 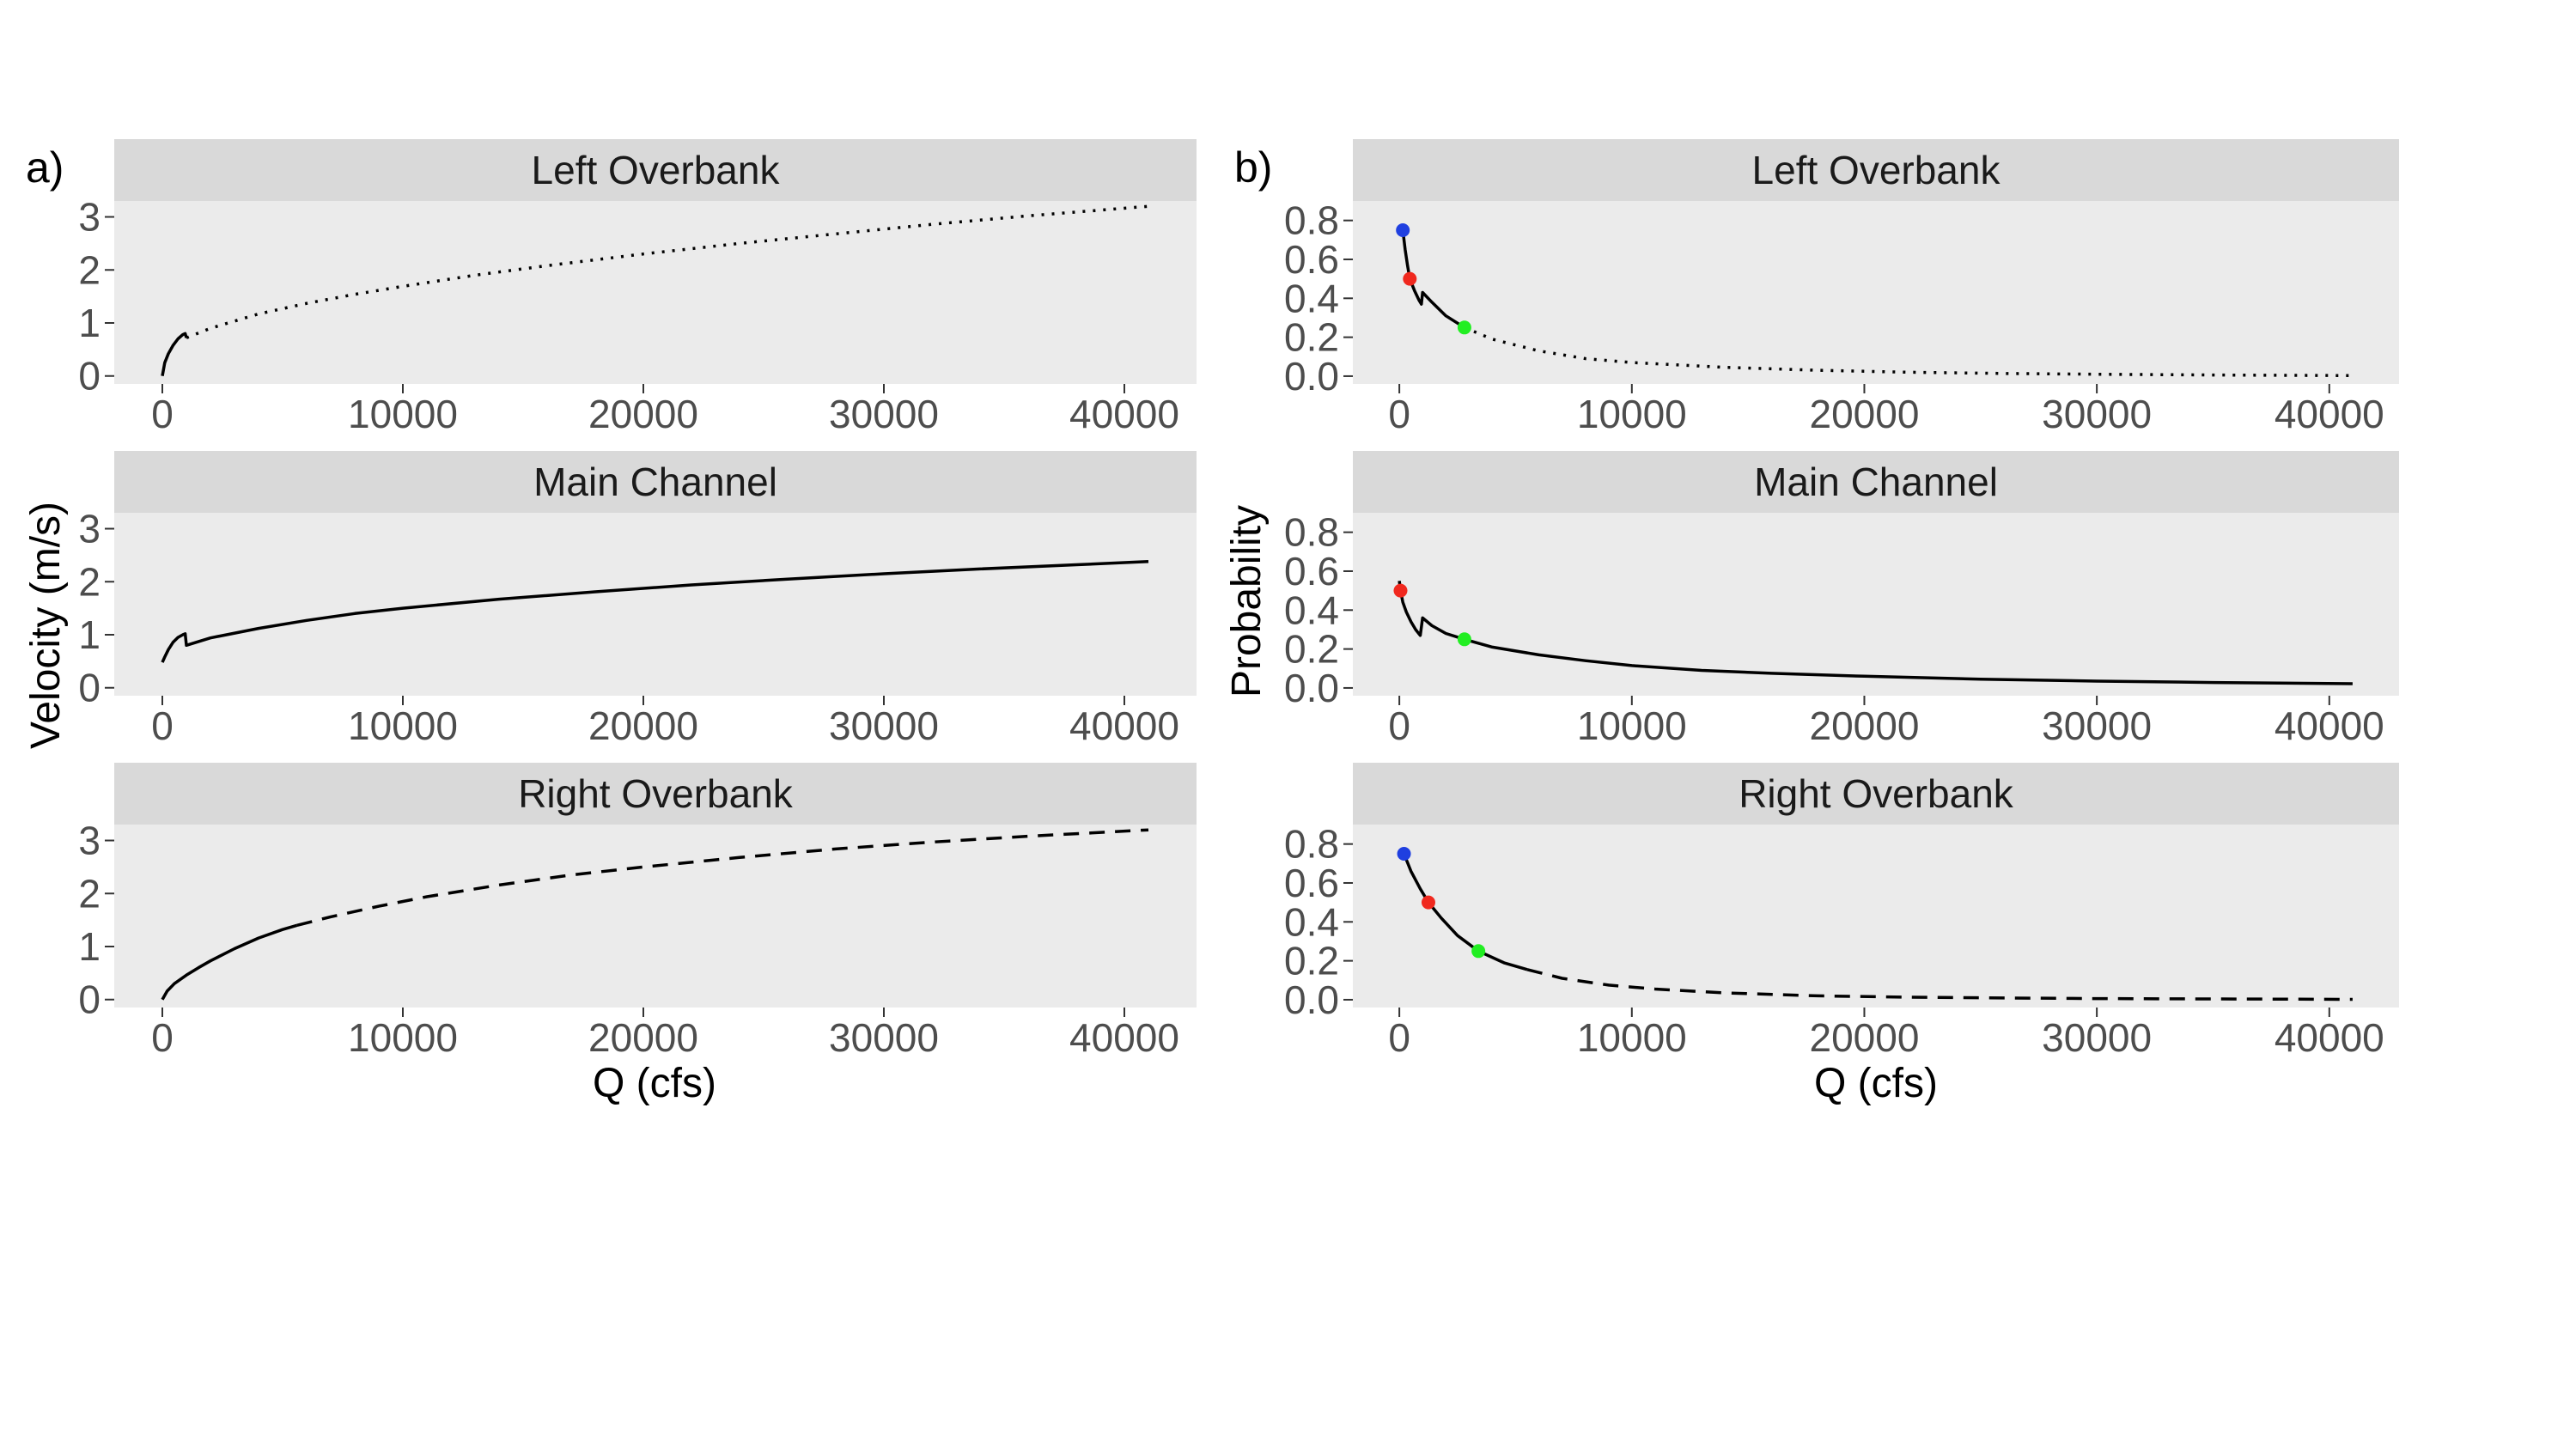 I want to click on facet-panel: Right Overbank 0 1 2 3 0 10000 20000 30000 40000, so click(x=637, y=911).